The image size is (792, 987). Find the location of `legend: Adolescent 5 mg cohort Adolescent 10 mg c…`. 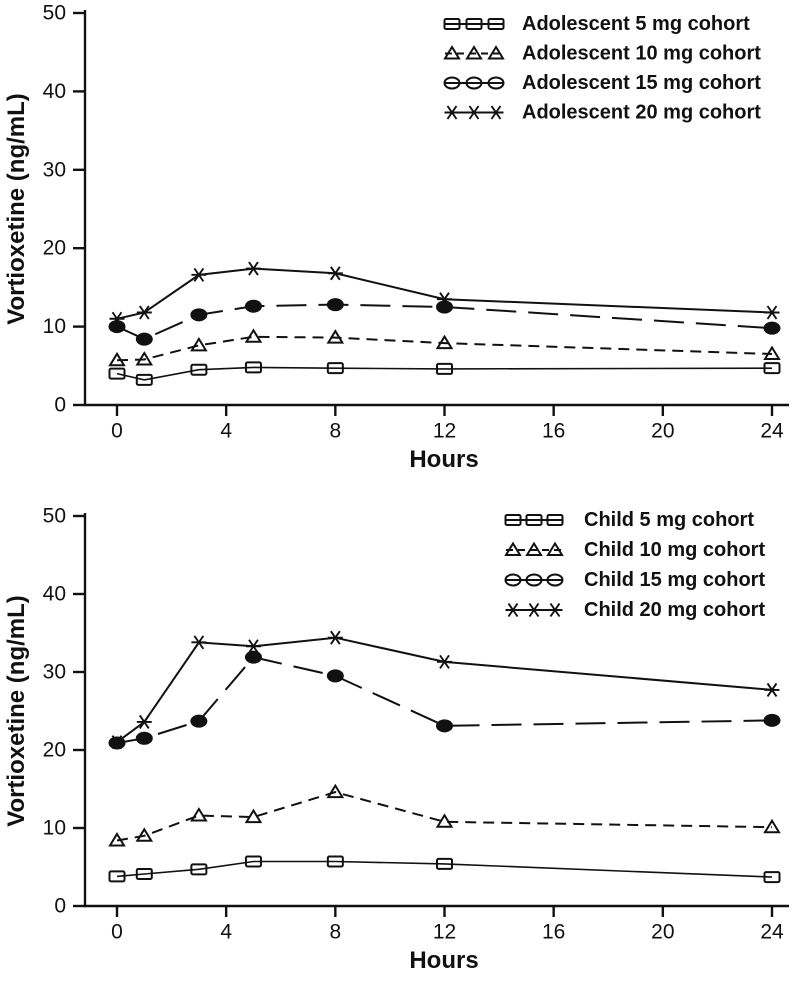

legend: Adolescent 5 mg cohort Adolescent 10 mg c… is located at coordinates (602, 68).